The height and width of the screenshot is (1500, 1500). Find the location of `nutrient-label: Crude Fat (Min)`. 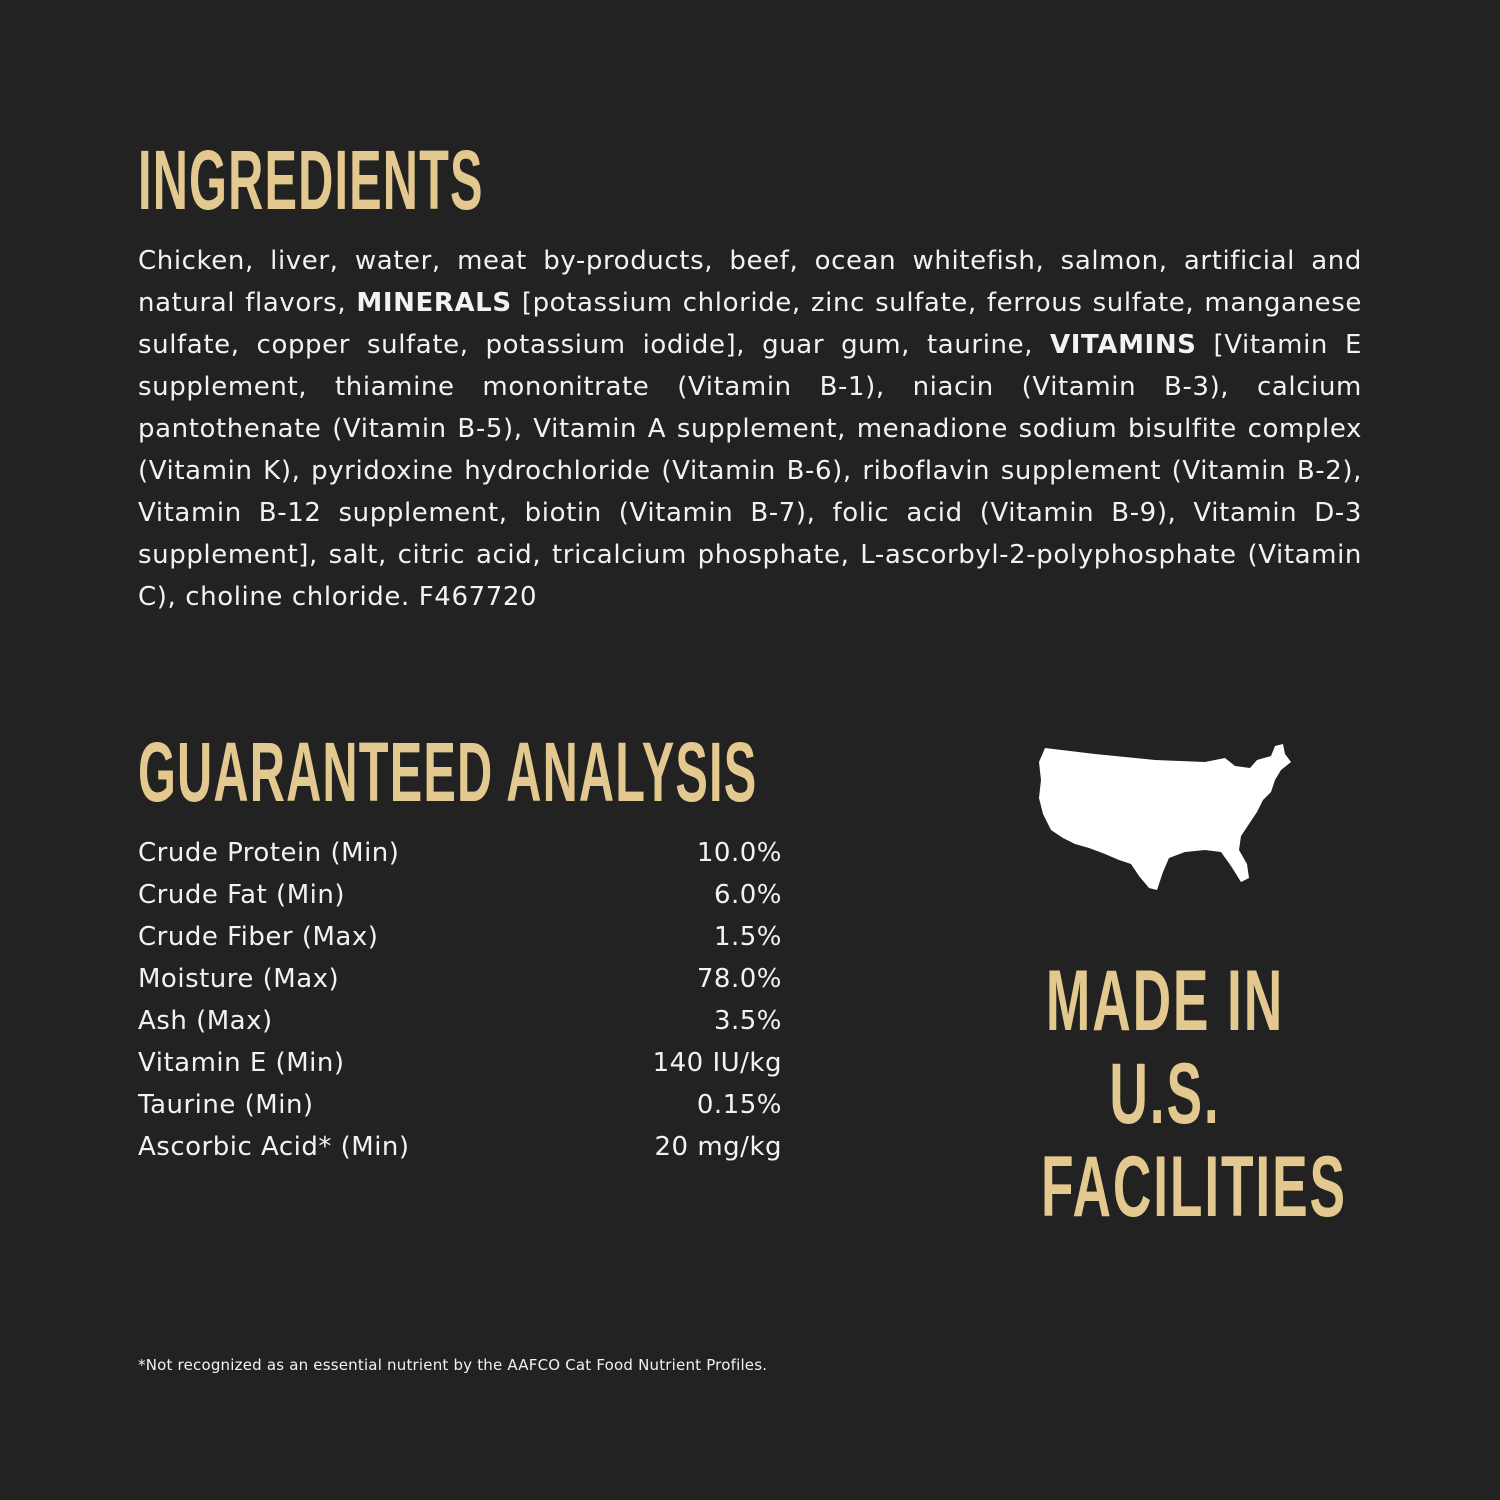

nutrient-label: Crude Fat (Min) is located at coordinates (241, 895).